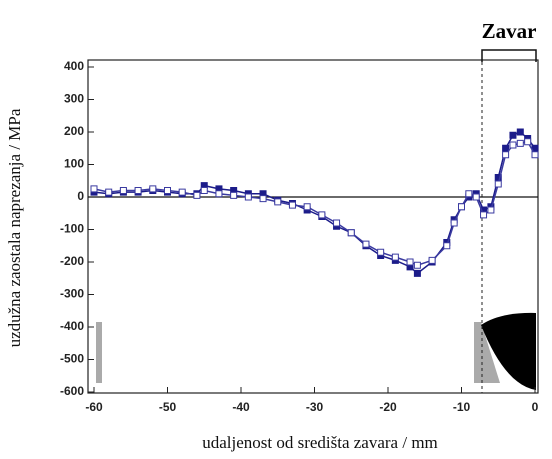 This screenshot has height=459, width=552. What do you see at coordinates (508, 351) in the screenshot?
I see `weld-black` at bounding box center [508, 351].